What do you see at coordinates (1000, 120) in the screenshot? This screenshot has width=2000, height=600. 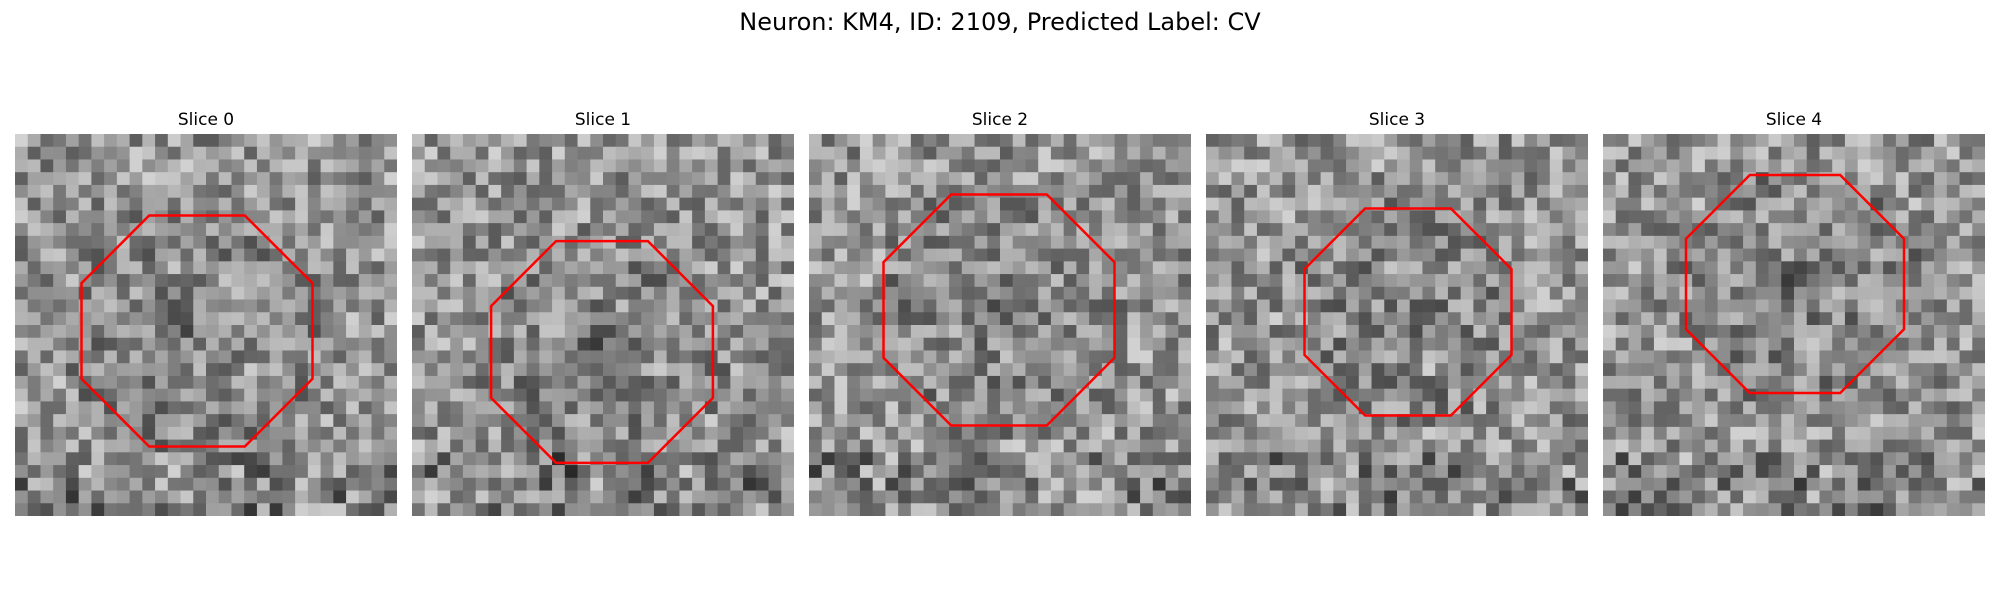 I see `slice-title: Slice 2` at bounding box center [1000, 120].